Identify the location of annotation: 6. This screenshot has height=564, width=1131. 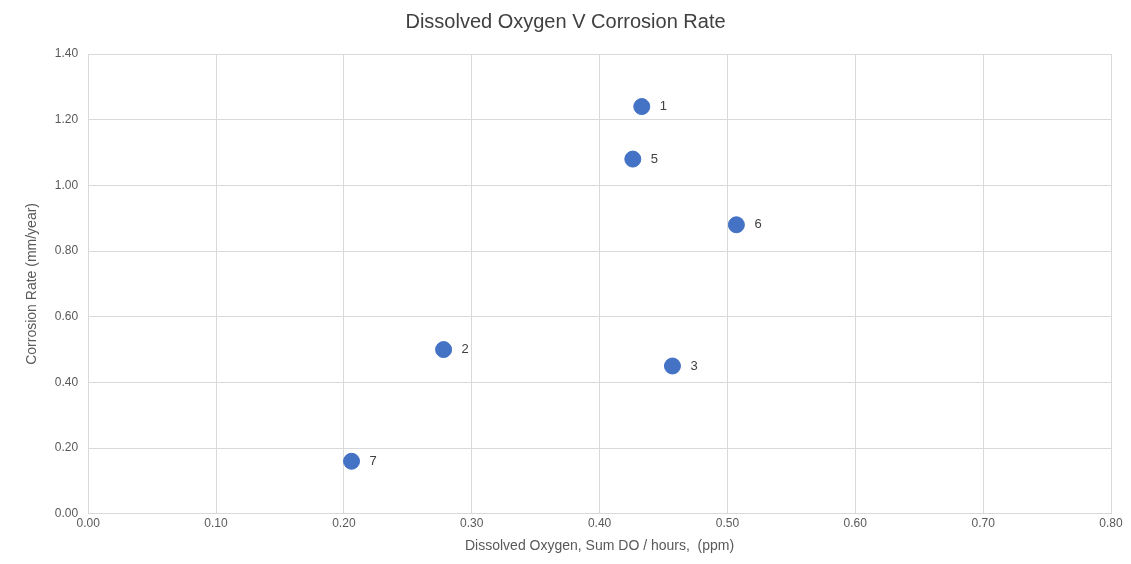
(758, 224).